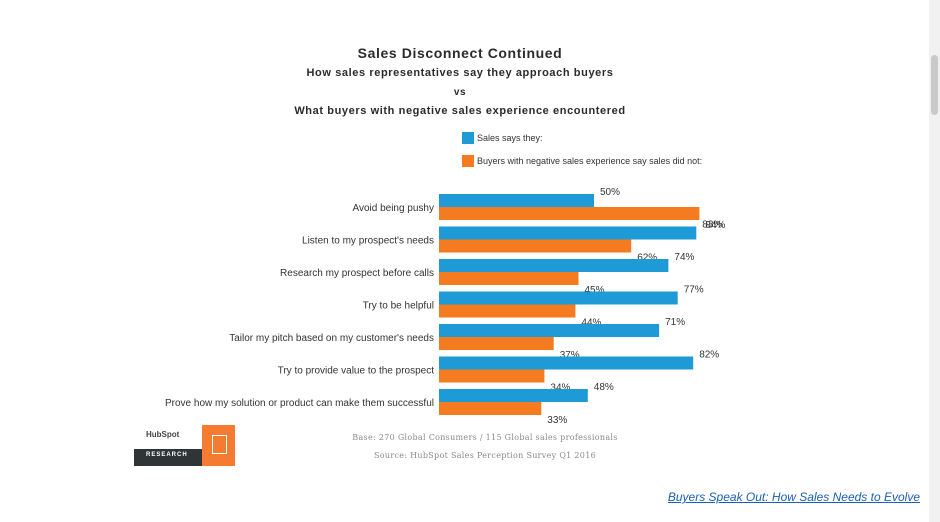 This screenshot has width=940, height=522. I want to click on legend-swatch-sales, so click(468, 138).